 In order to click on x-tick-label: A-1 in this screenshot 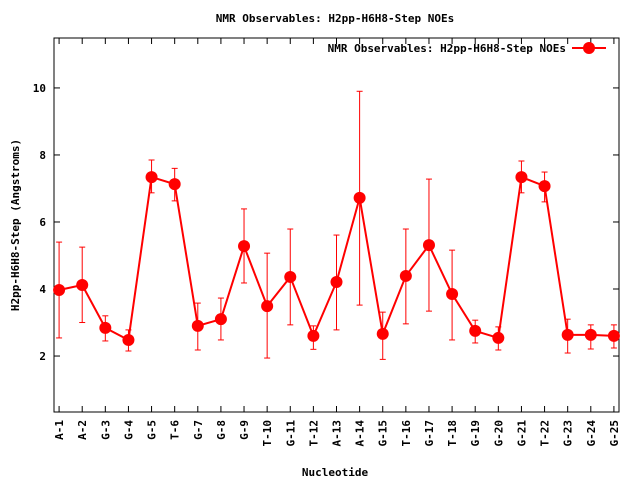, I will do `click(59, 430)`.